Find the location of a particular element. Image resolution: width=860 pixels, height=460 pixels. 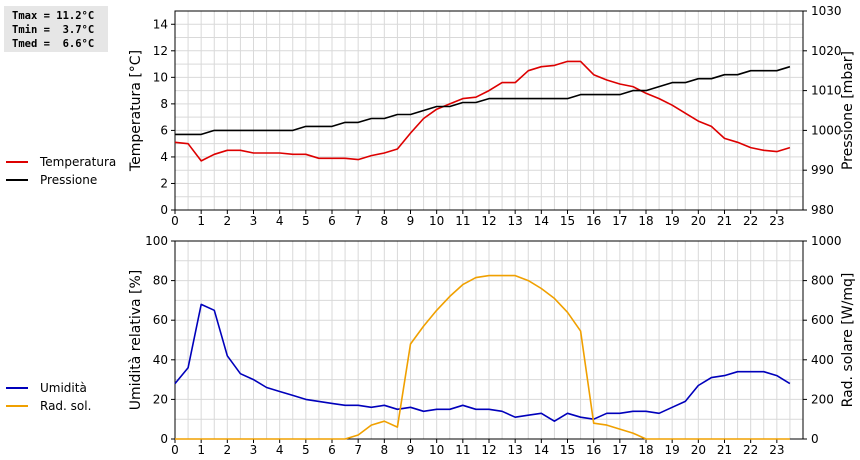

chart2-y2-tick-label: 400 is located at coordinates (822, 360).